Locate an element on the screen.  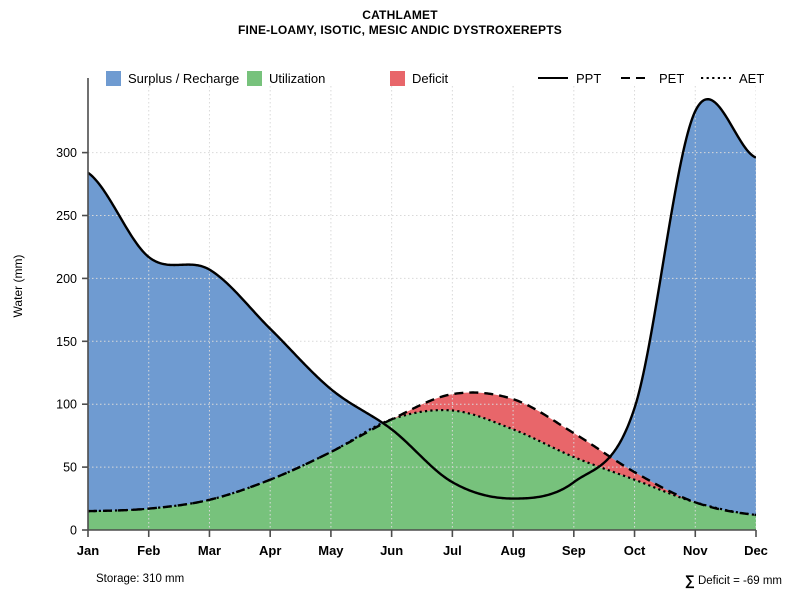
y-tick-label: 0 is located at coordinates (73, 531).